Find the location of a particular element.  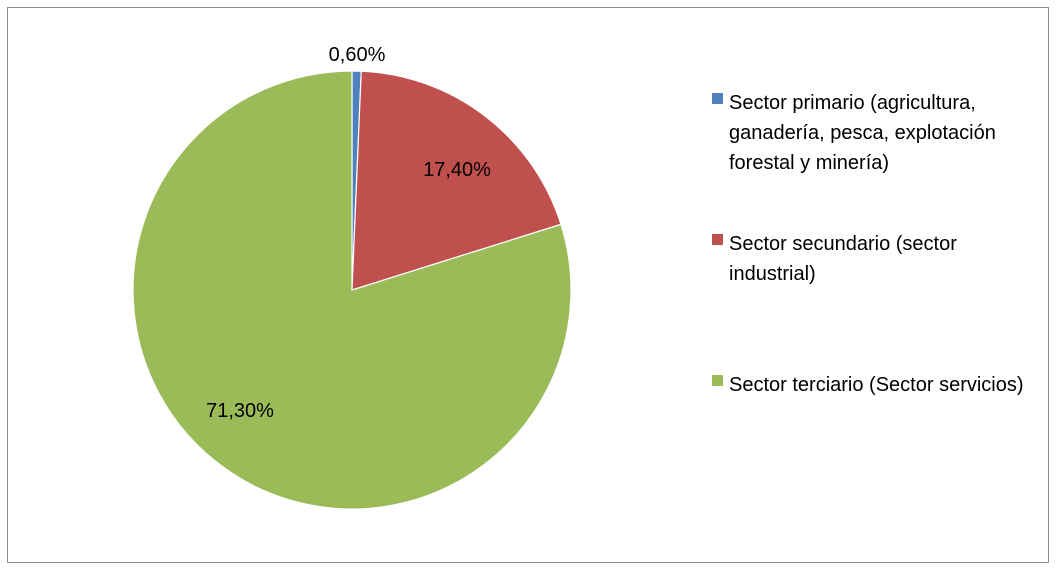

legend-swatch-primario is located at coordinates (717, 98).